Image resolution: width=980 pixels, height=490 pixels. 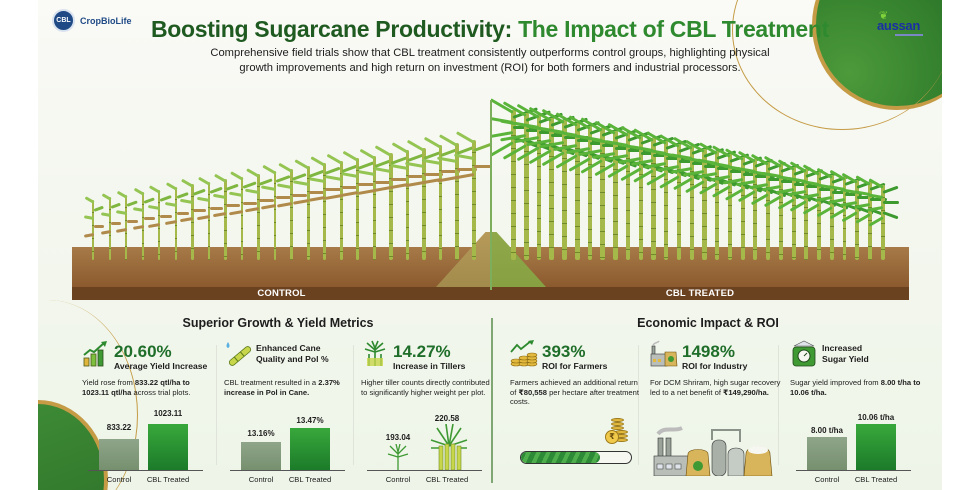 What do you see at coordinates (261, 433) in the screenshot?
I see `control-value-label: 13.16%` at bounding box center [261, 433].